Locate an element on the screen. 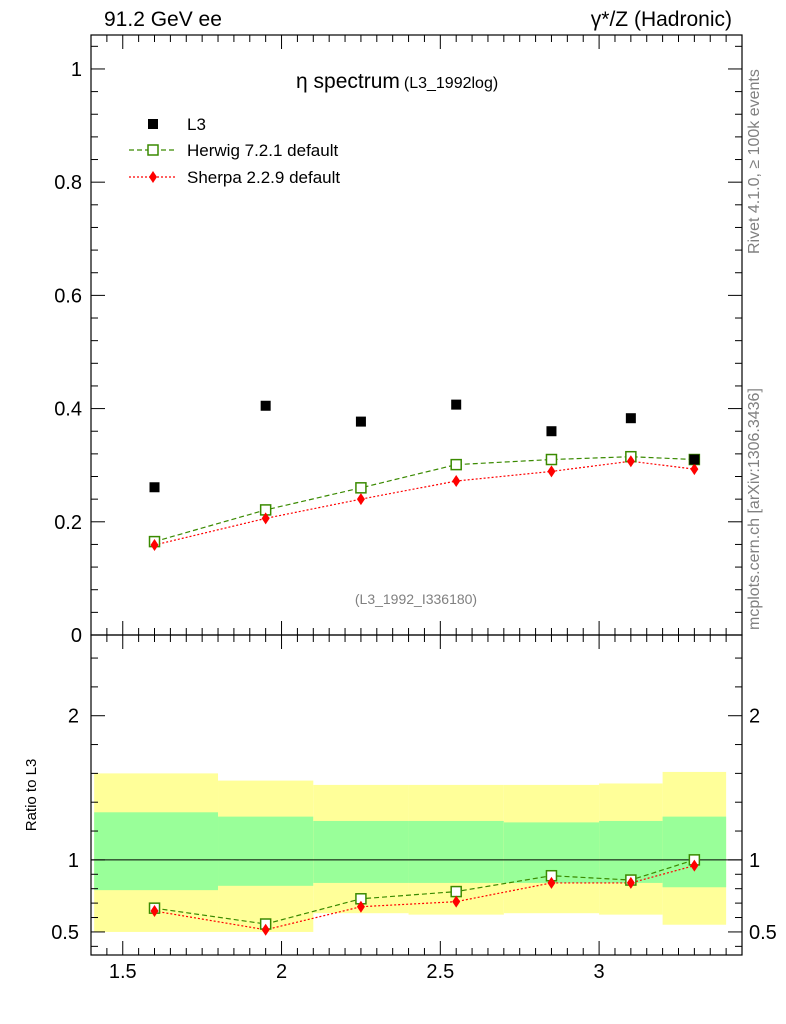  y-tick-label: 0.8 is located at coordinates (68, 183).